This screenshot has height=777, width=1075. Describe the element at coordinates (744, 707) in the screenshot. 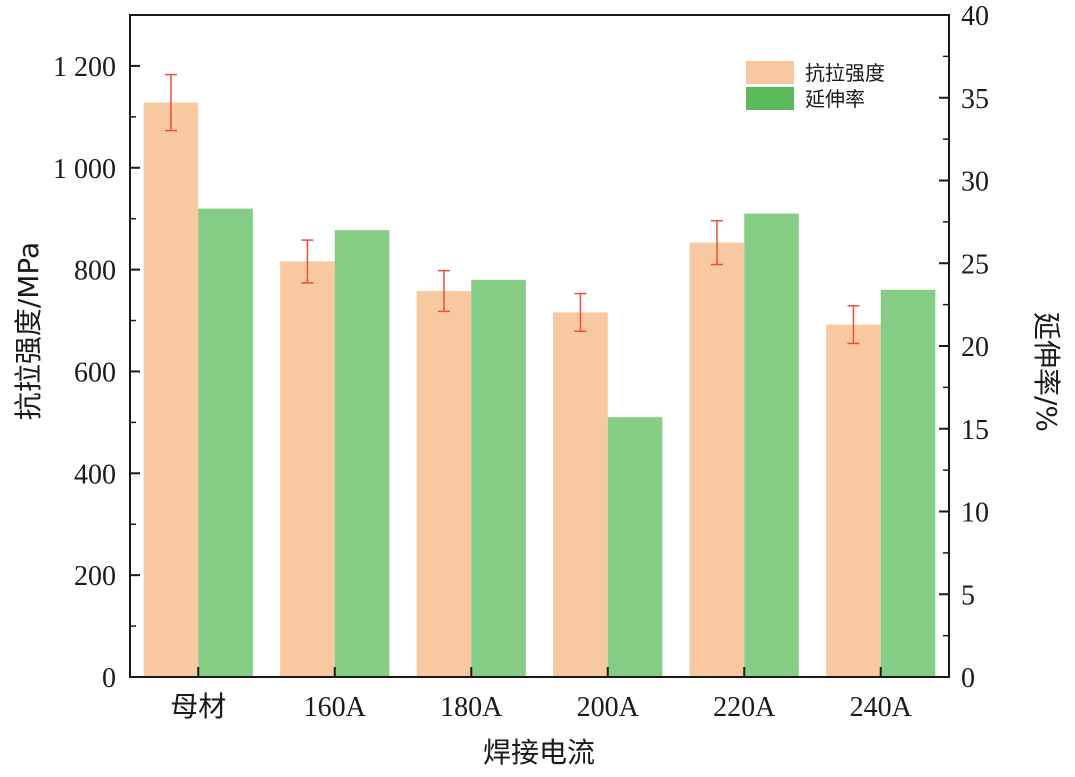

I see `x-tick-label: 220A` at that location.